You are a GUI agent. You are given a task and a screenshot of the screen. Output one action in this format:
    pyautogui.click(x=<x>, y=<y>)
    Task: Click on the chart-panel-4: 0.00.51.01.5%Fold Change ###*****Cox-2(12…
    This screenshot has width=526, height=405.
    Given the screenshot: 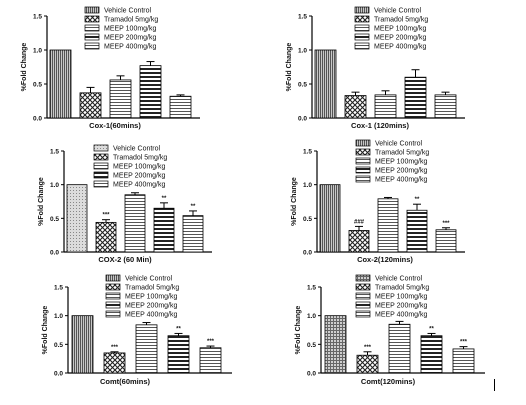 What is the action you would take?
    pyautogui.click(x=378, y=201)
    